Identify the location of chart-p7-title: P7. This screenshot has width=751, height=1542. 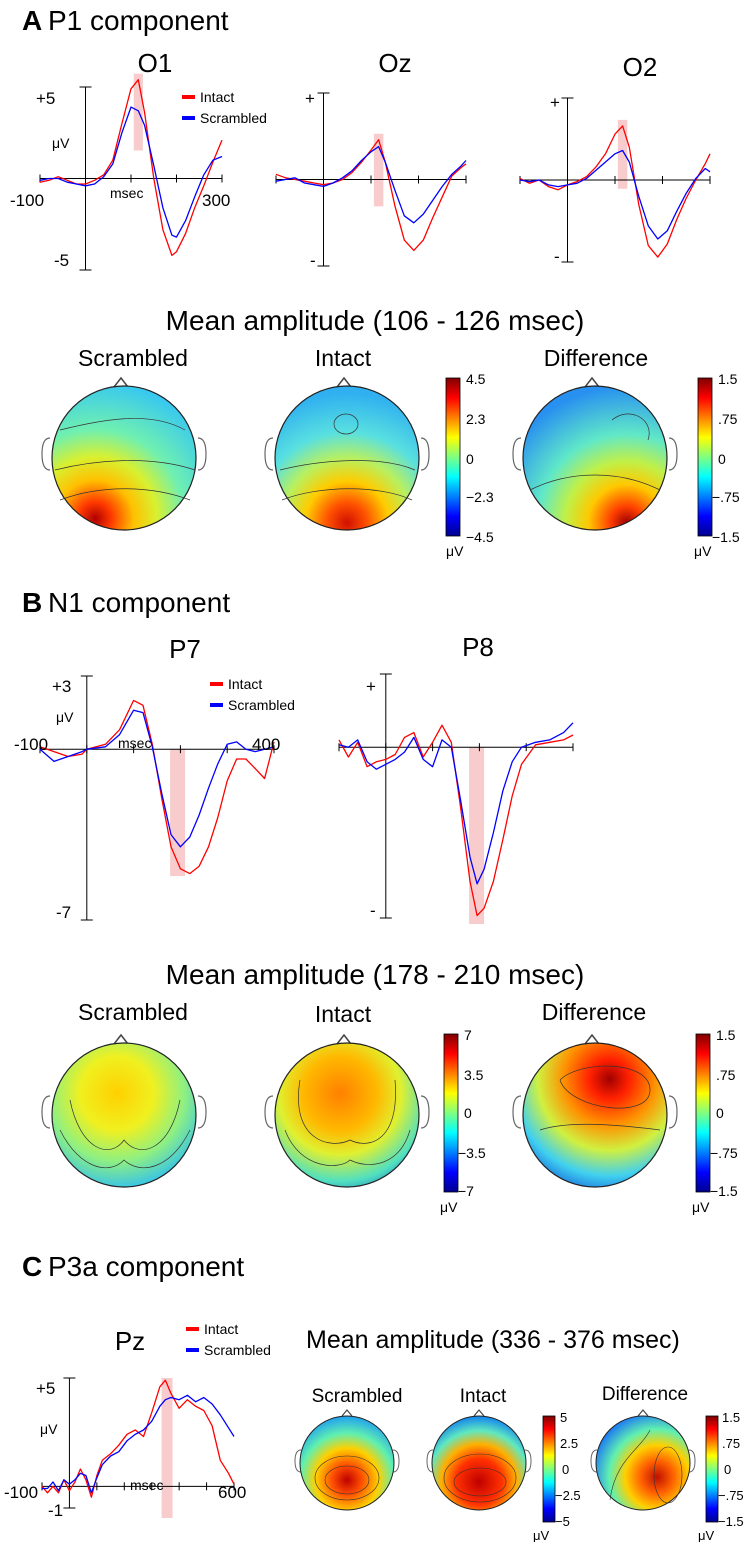
(185, 649).